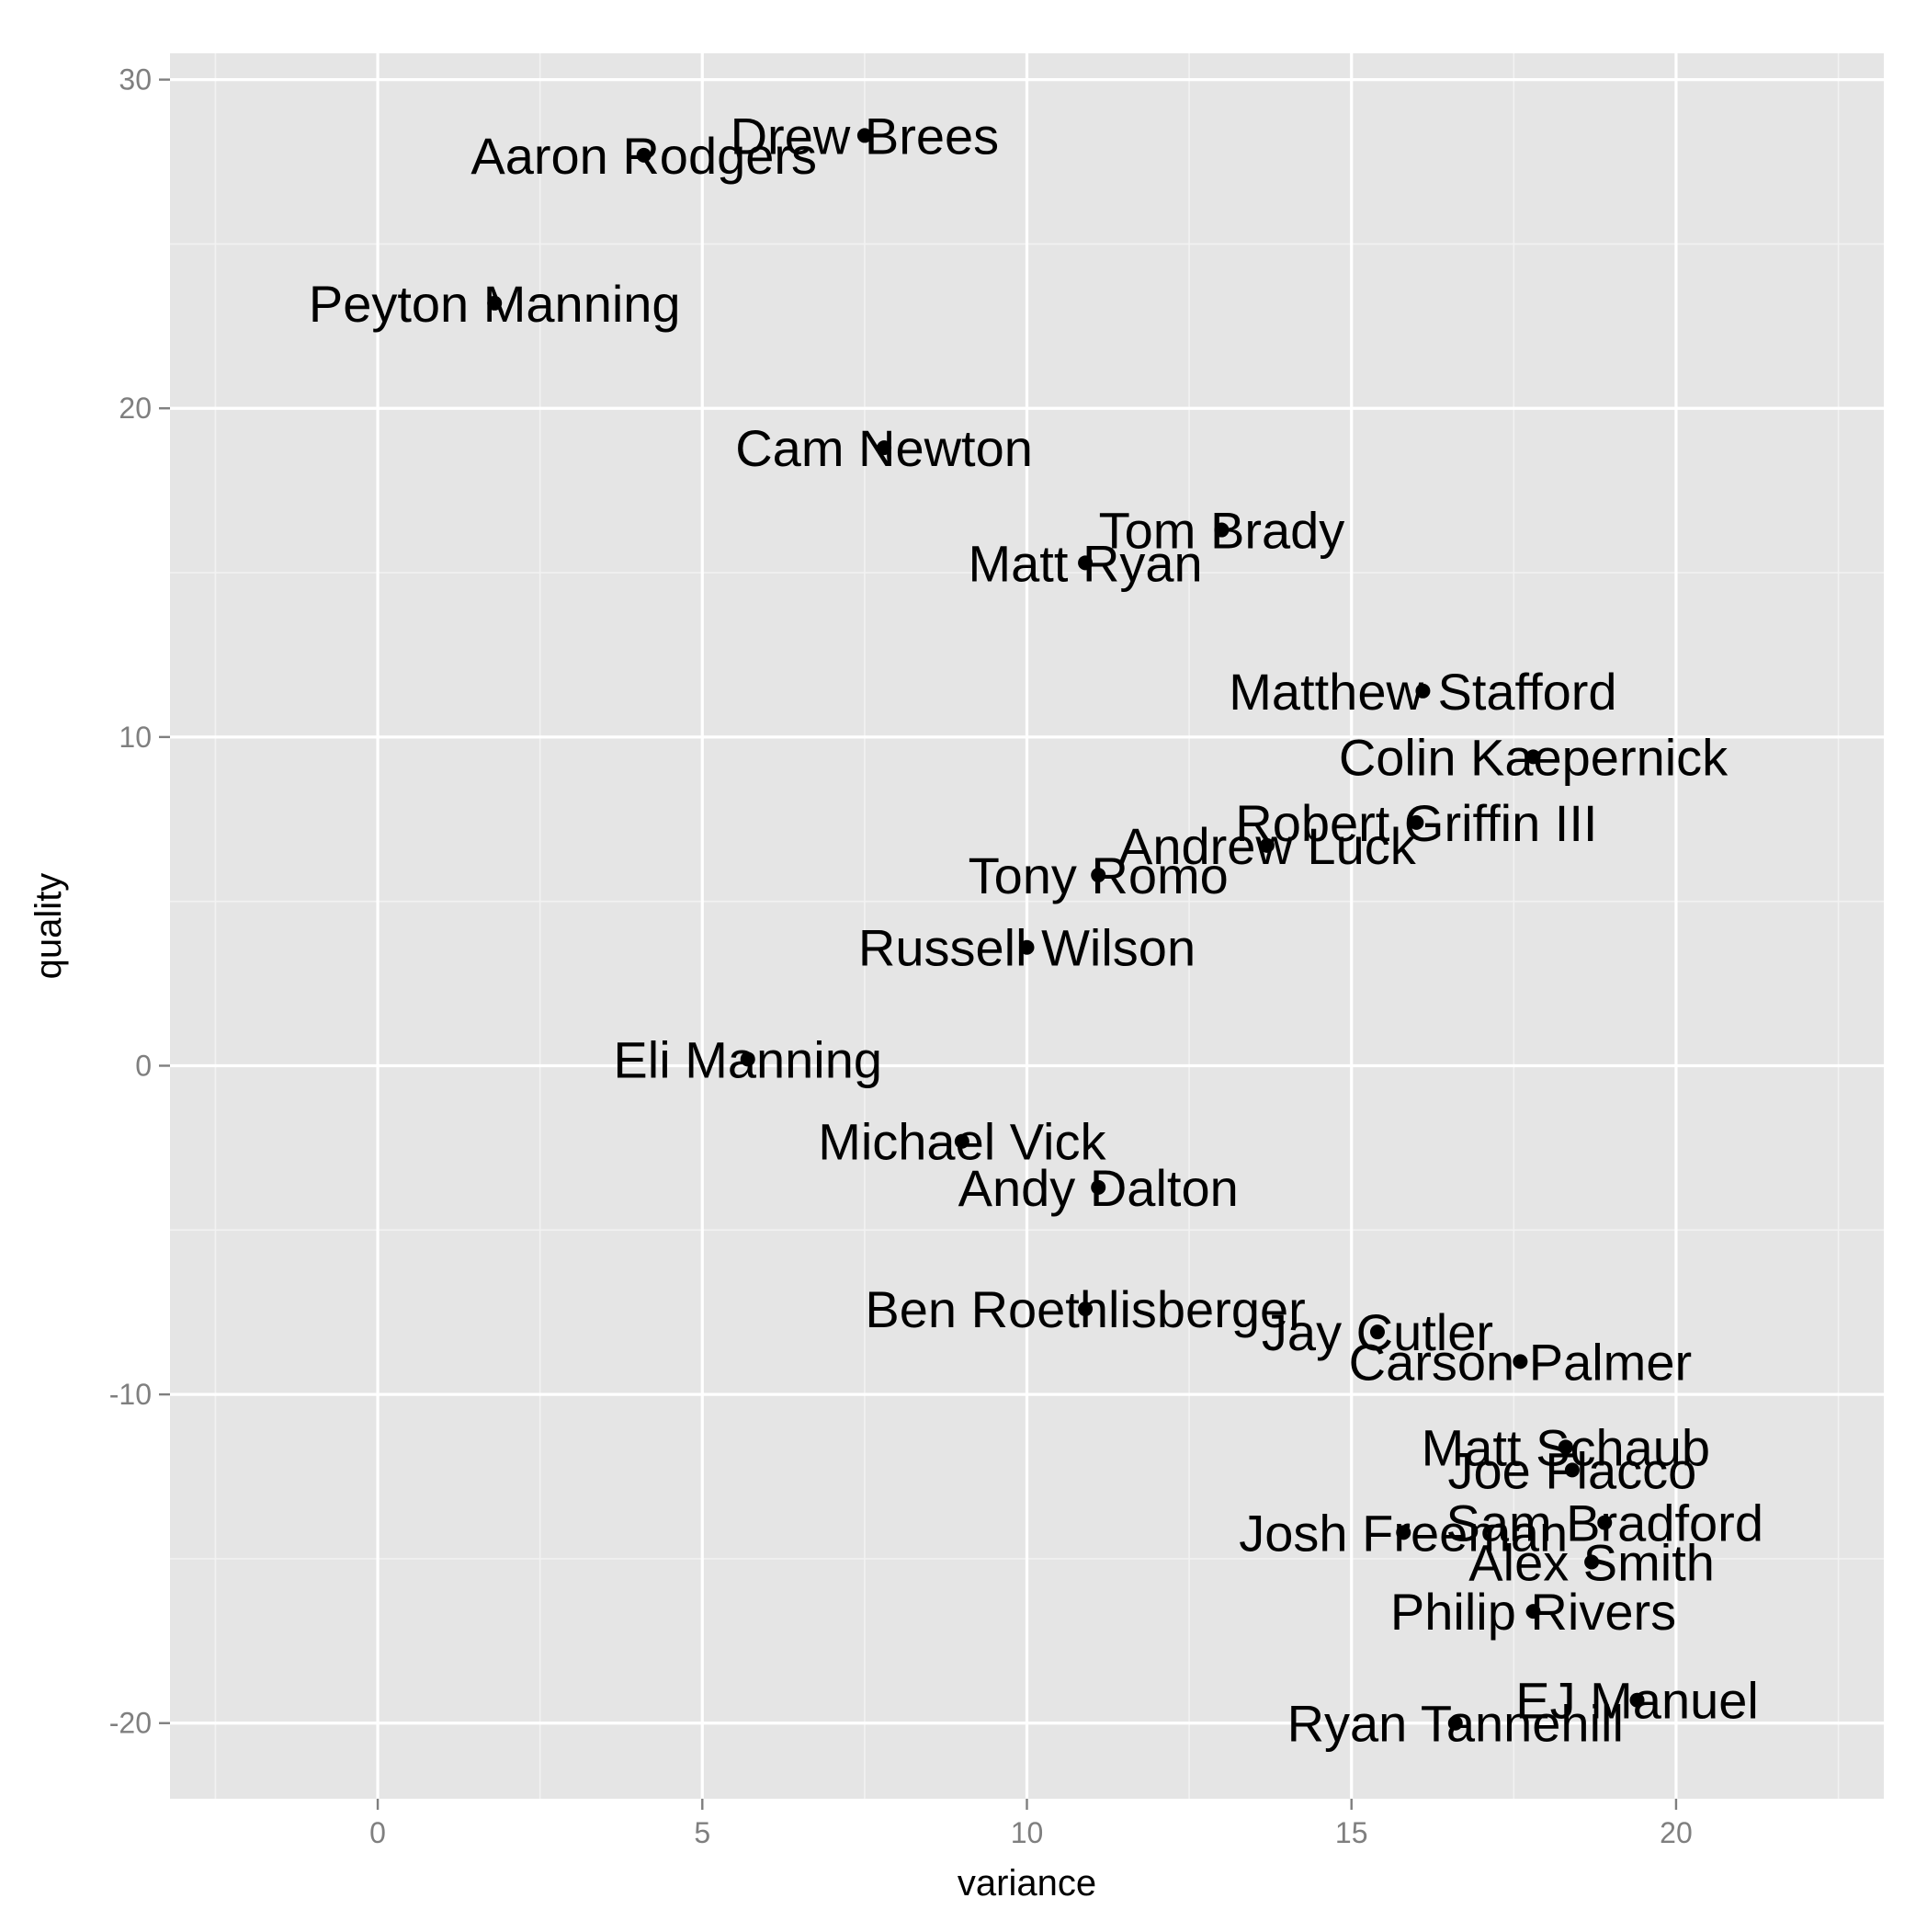  What do you see at coordinates (702, 1833) in the screenshot?
I see `x-tick-label: 5` at bounding box center [702, 1833].